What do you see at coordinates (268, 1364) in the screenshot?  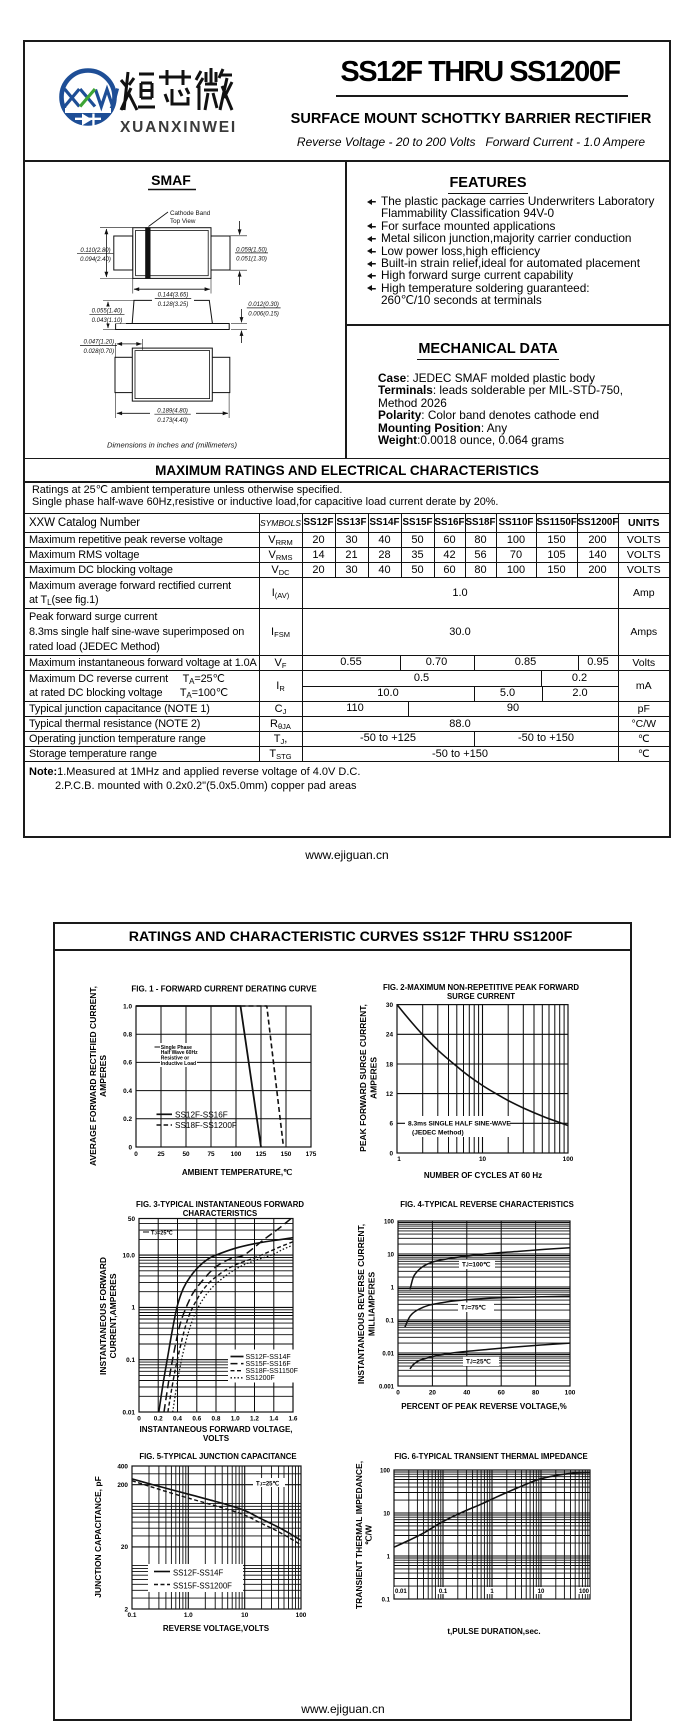 I see `svg-text: SS15F-SS16F` at bounding box center [268, 1364].